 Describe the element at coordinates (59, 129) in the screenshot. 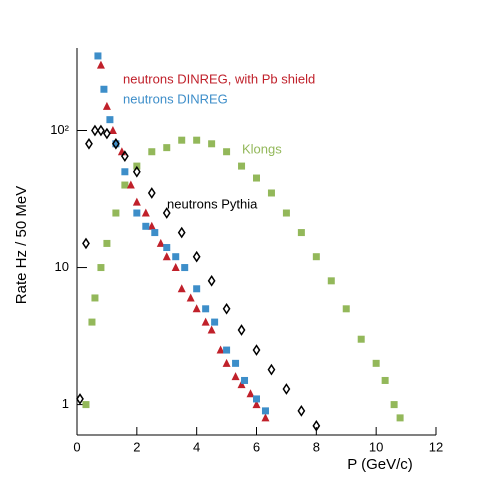

I see `y-tick-label: 10²` at that location.